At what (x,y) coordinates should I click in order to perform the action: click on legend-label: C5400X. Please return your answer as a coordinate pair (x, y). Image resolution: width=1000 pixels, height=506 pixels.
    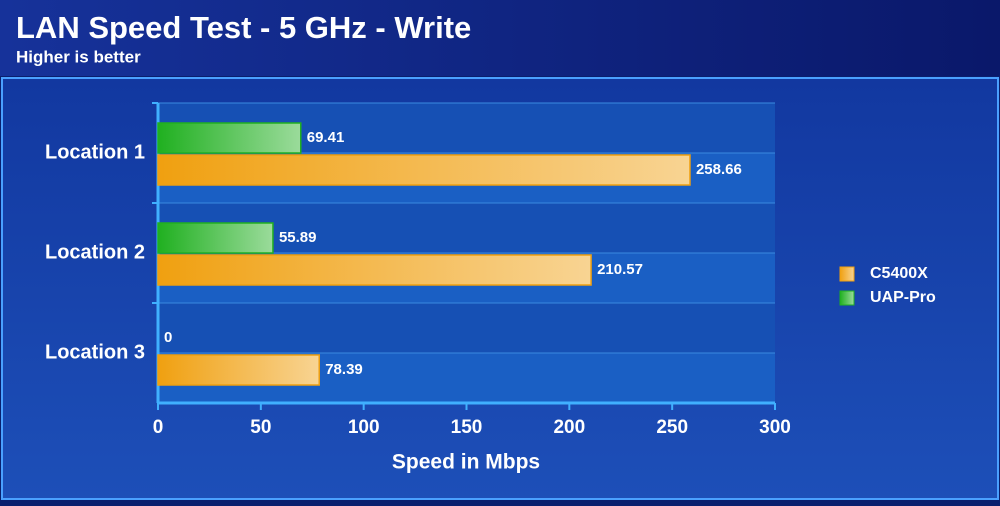
    Looking at the image, I should click on (899, 273).